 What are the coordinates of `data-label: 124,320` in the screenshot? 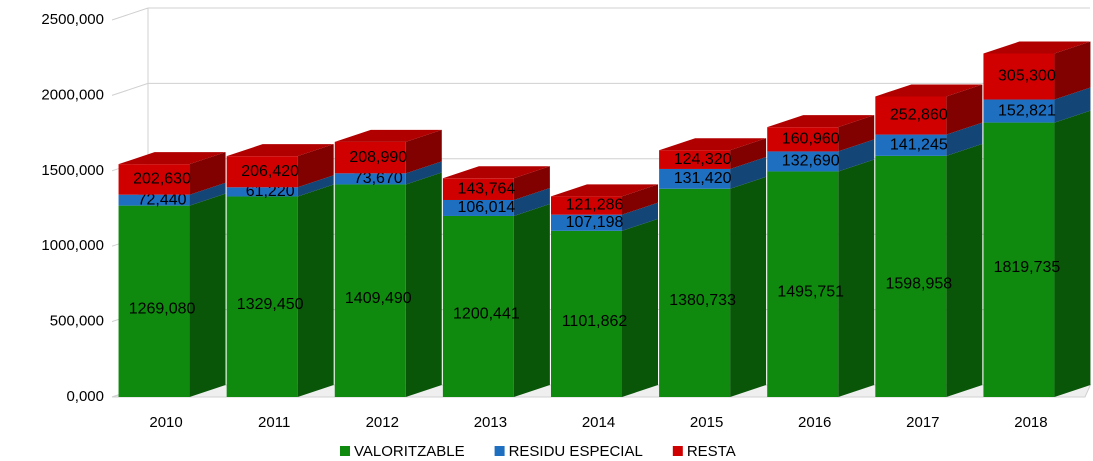 It's located at (703, 159).